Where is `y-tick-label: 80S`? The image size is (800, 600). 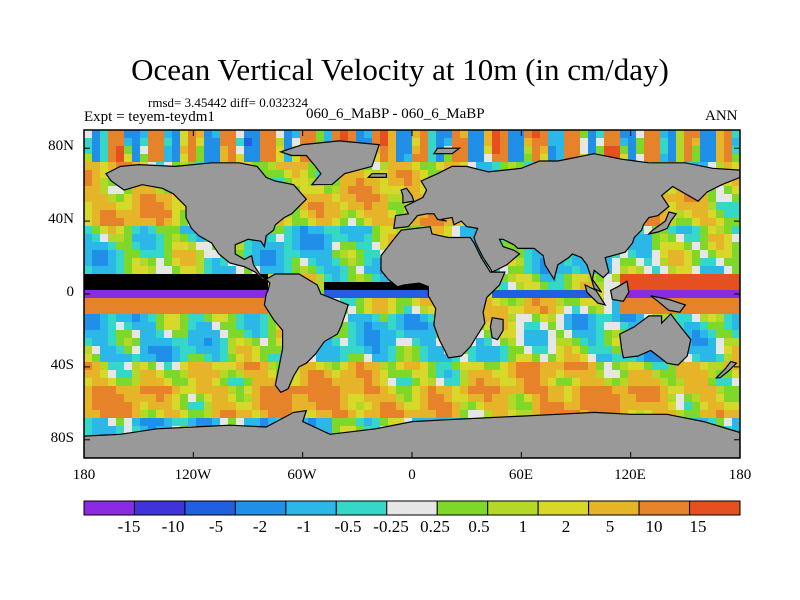
y-tick-label: 80S is located at coordinates (62, 438).